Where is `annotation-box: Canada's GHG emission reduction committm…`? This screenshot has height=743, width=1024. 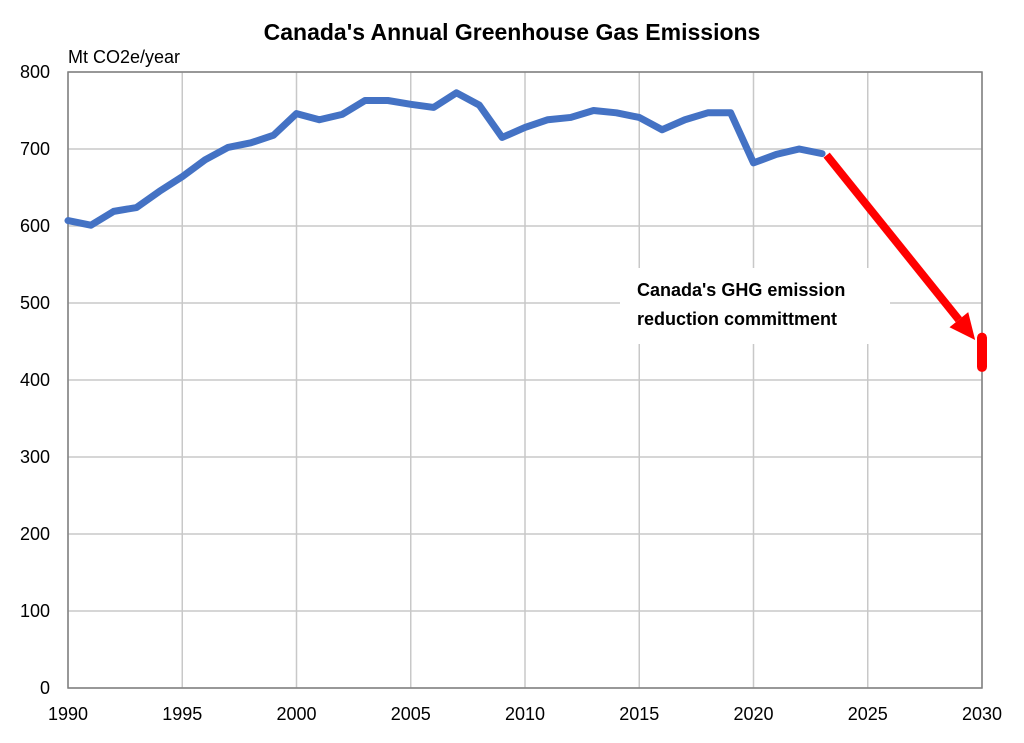 annotation-box: Canada's GHG emission reduction committm… is located at coordinates (755, 306).